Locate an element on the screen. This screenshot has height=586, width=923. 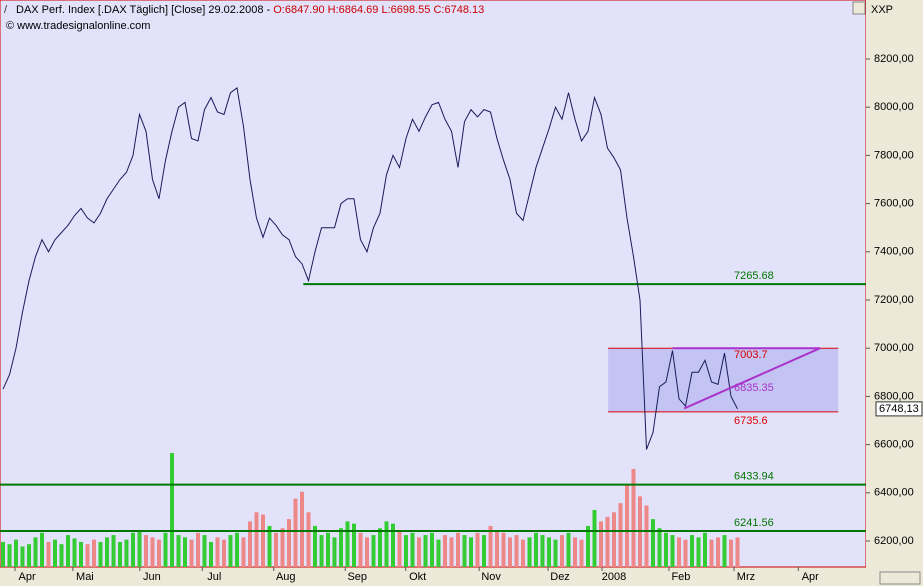
support-label: 7265.68 is located at coordinates (754, 276).